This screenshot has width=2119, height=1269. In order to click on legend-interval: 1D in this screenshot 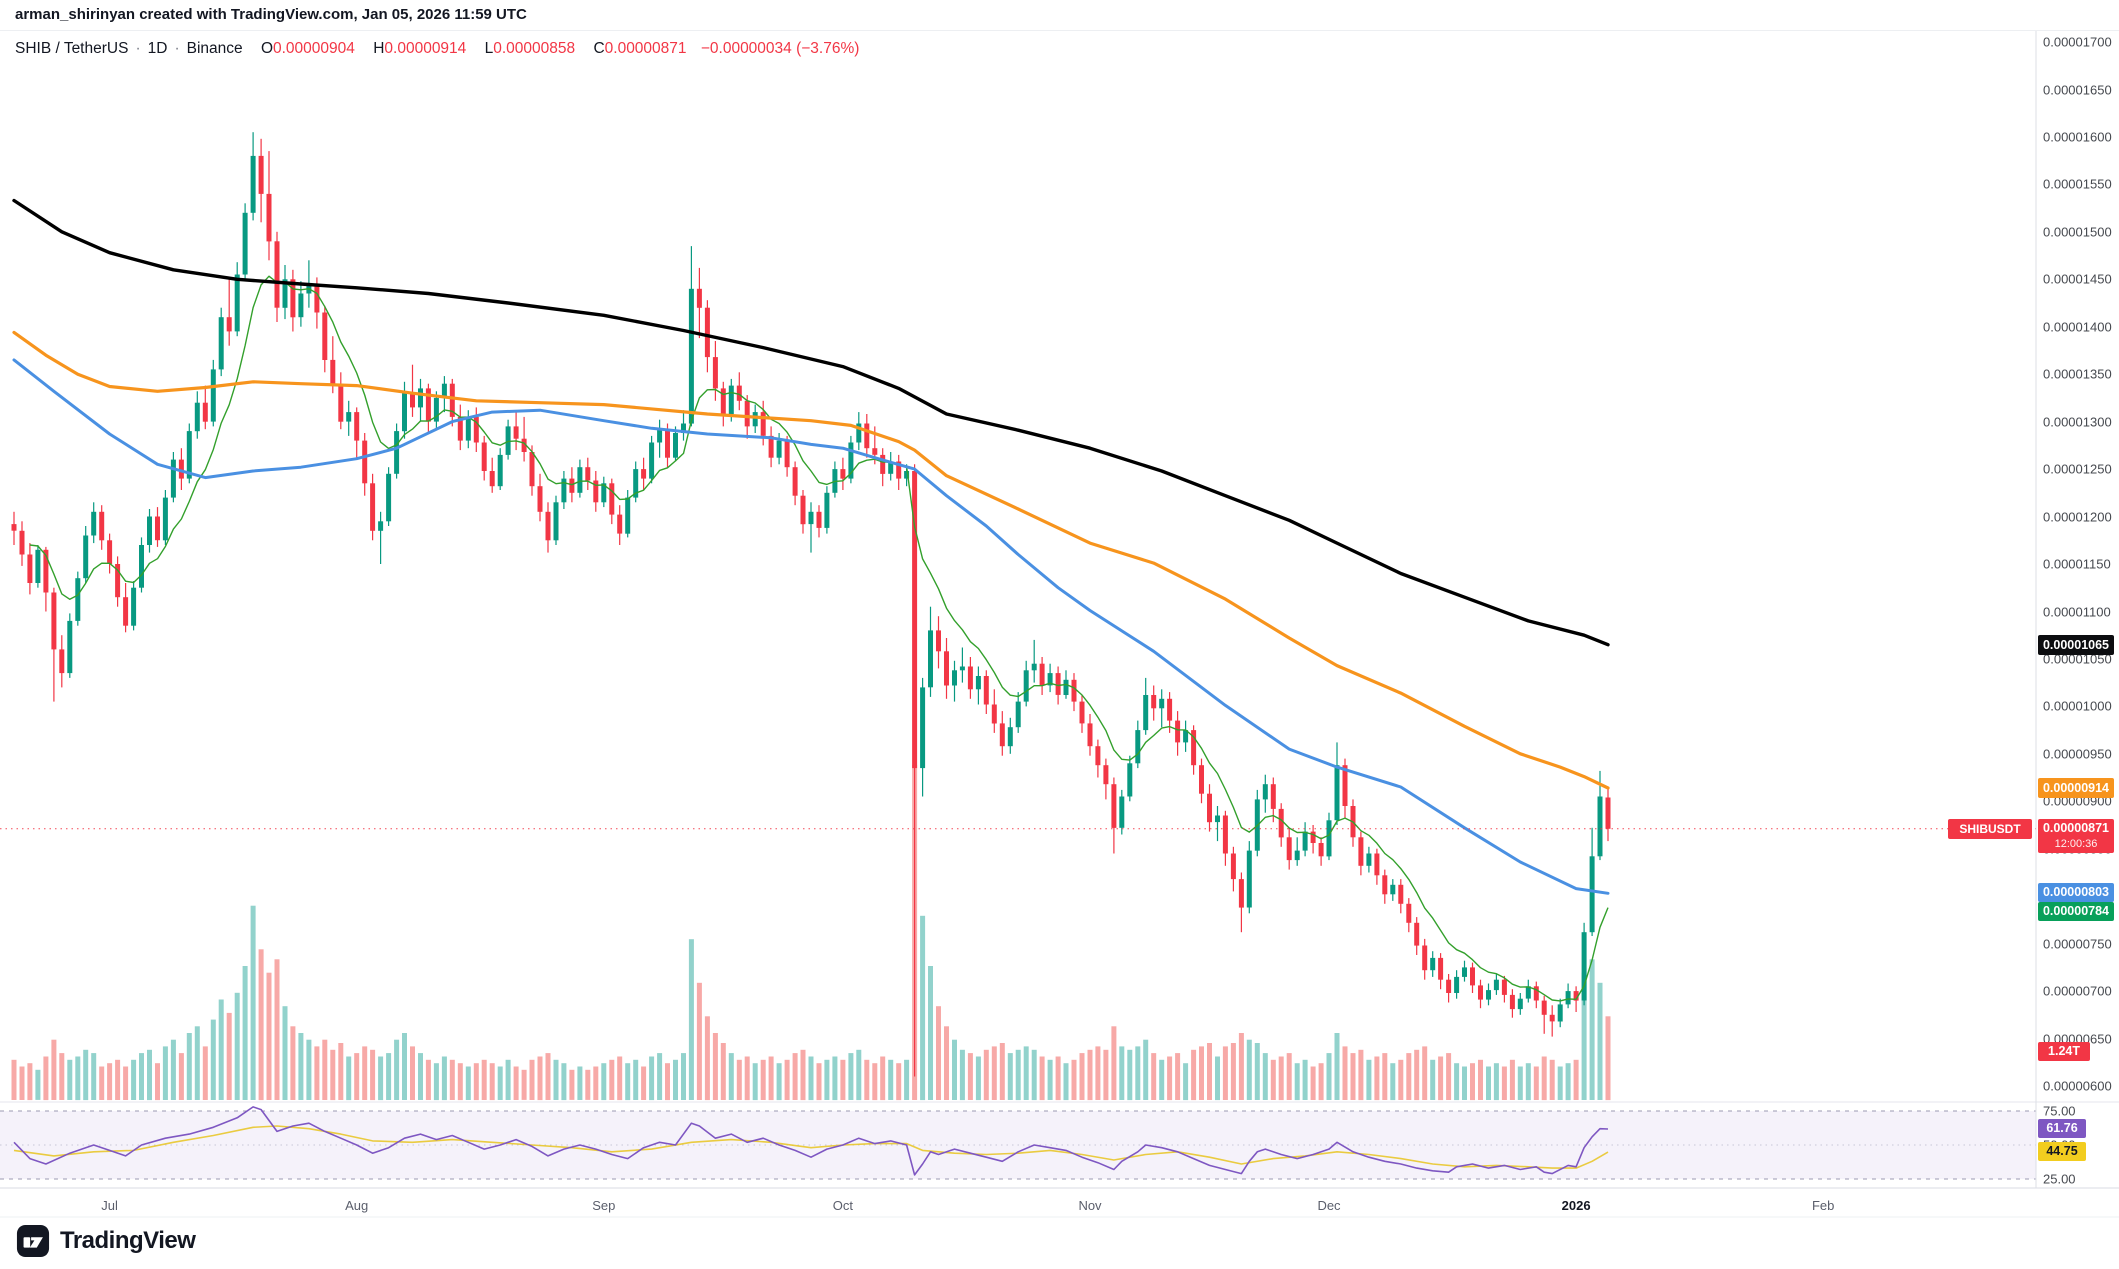, I will do `click(157, 48)`.